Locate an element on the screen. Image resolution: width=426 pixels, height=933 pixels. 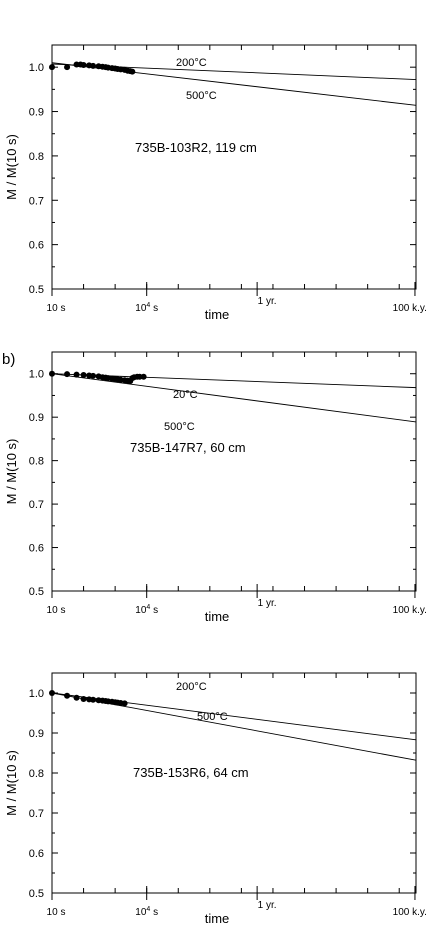
sample-annotation: 735B-153R6, 64 cm is located at coordinates (191, 772).